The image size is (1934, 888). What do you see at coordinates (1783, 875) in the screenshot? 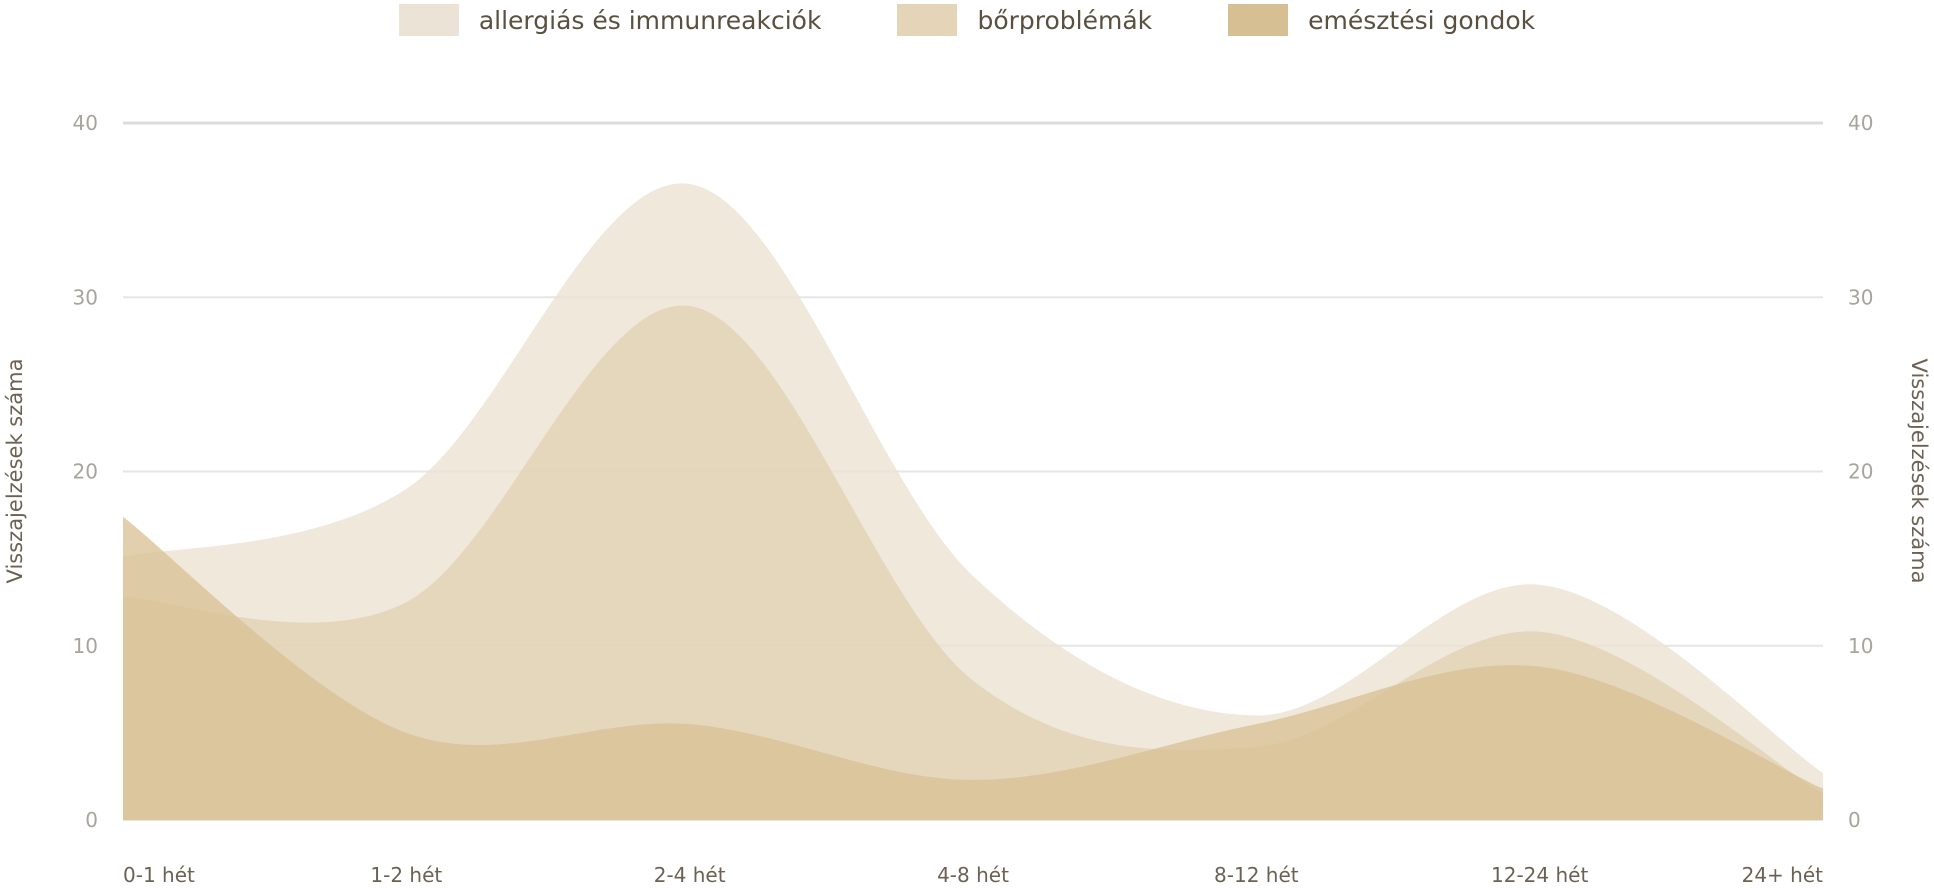
I see `x-tick-label: 24+ hét` at bounding box center [1783, 875].